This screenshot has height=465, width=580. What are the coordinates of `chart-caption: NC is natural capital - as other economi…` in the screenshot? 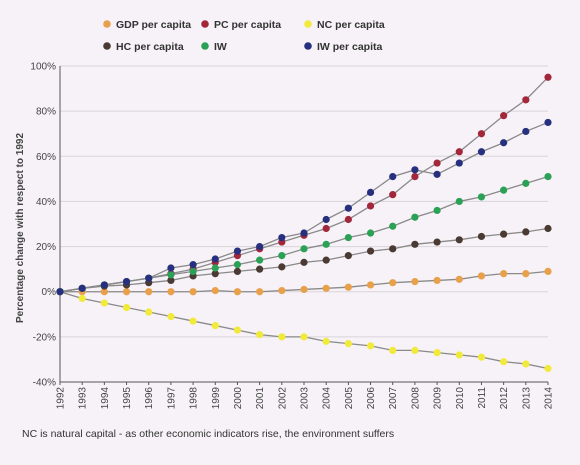 It's located at (208, 434).